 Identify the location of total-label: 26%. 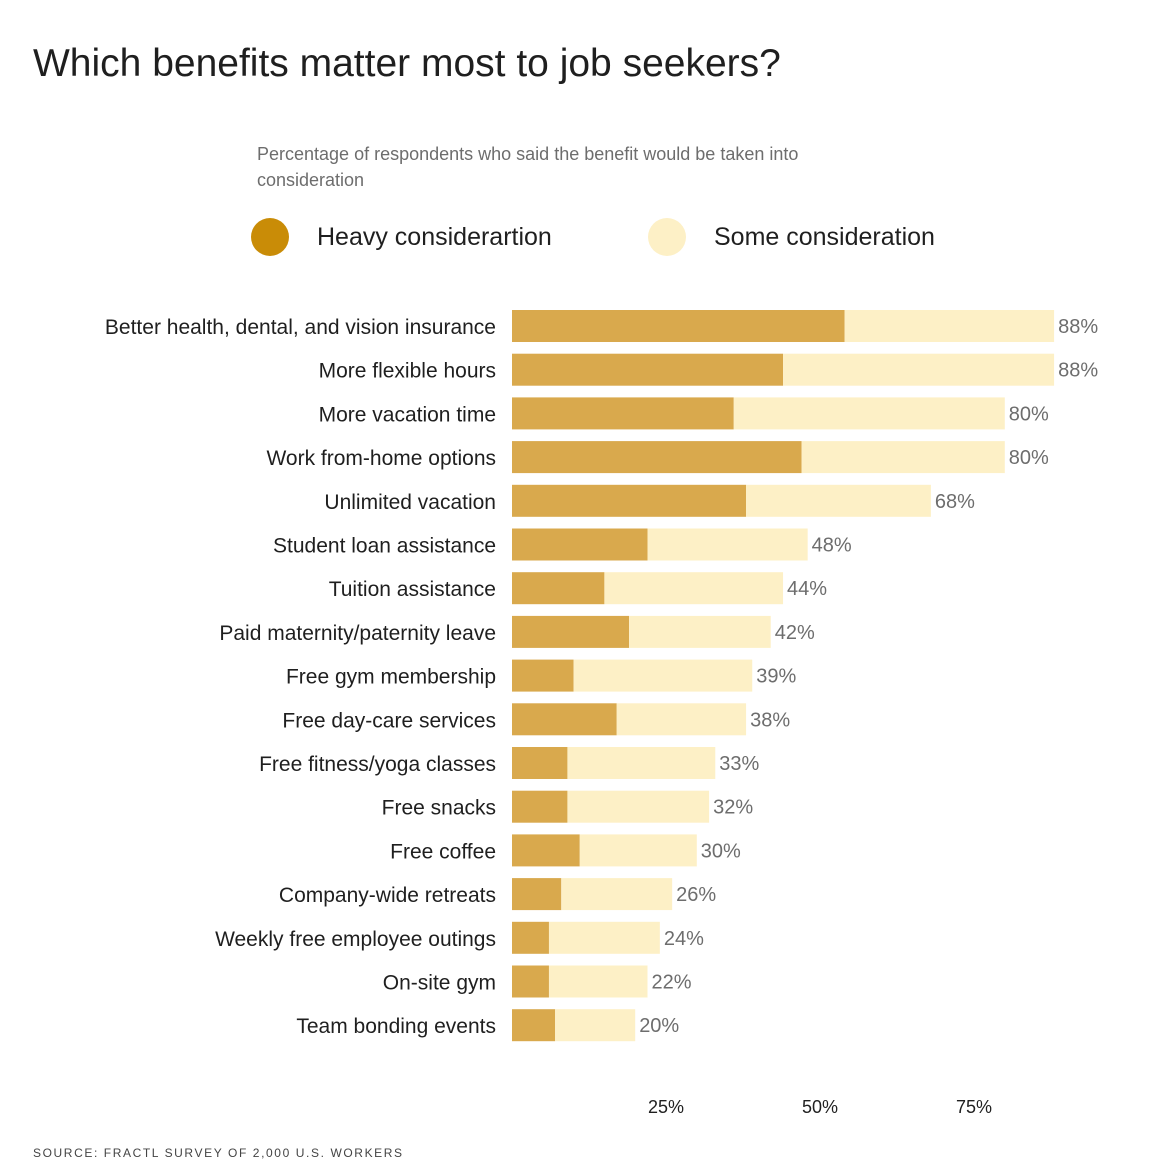
(696, 895).